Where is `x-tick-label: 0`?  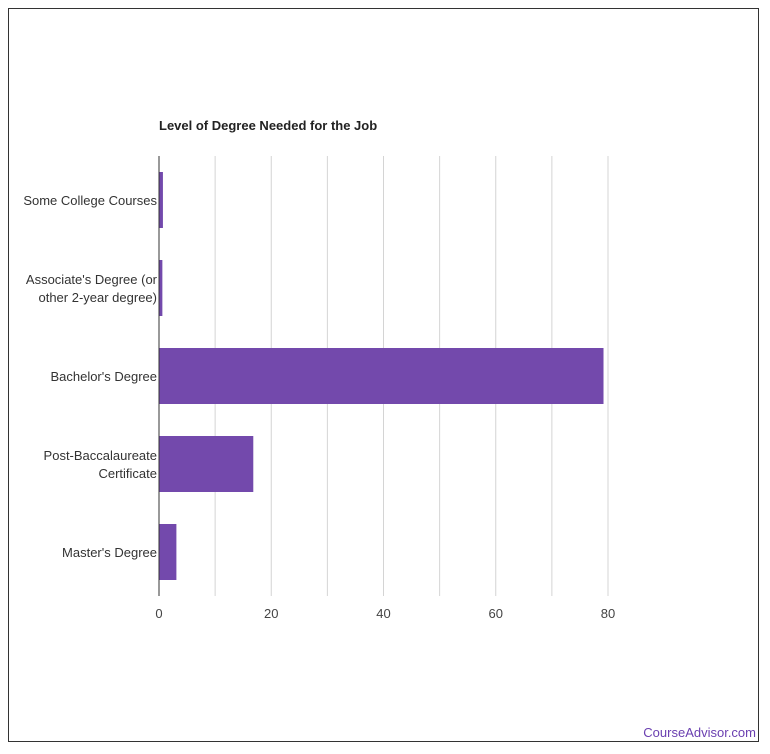
x-tick-label: 0 is located at coordinates (158, 613).